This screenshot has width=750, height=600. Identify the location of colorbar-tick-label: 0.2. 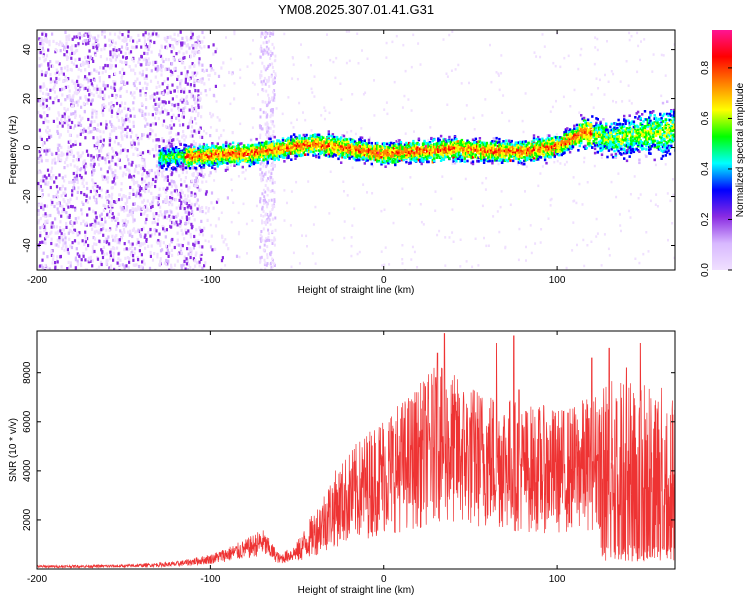
(705, 219).